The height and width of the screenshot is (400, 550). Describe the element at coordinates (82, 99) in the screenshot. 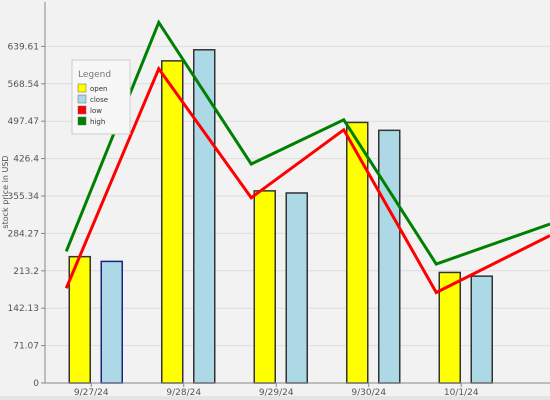

I see `close-legend-swatch` at that location.